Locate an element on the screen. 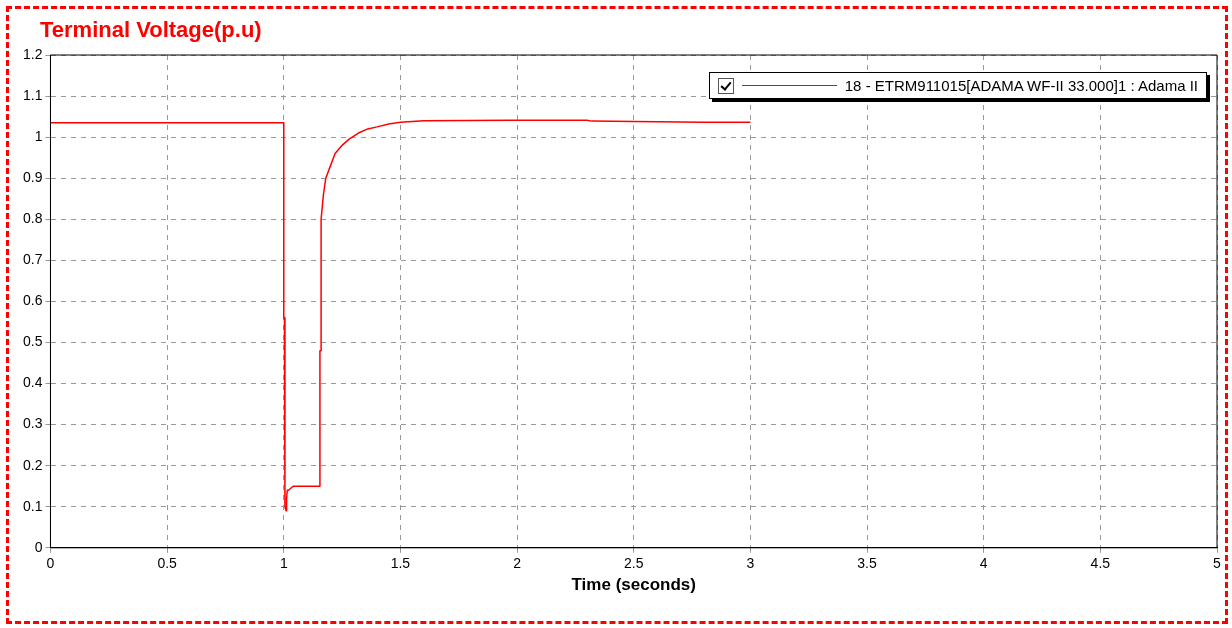 This screenshot has width=1232, height=628. x-tick-label: 1 is located at coordinates (283, 563).